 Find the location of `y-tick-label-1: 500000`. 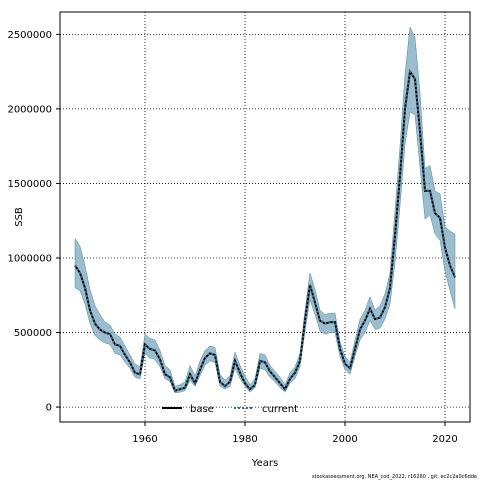

y-tick-label-1: 500000 is located at coordinates (33, 333).